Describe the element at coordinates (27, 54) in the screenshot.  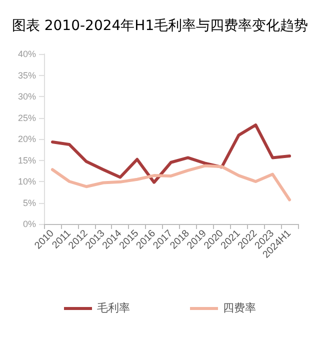
I see `y-tick-label: 40%` at that location.